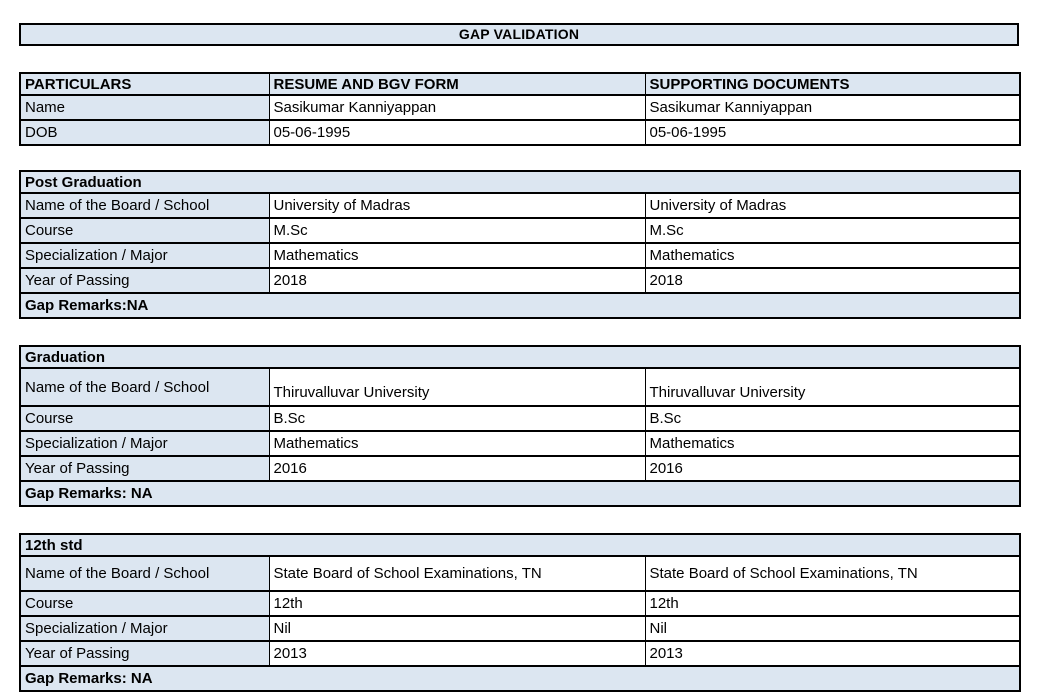 The width and height of the screenshot is (1037, 692). Describe the element at coordinates (144, 107) in the screenshot. I see `row-label-cell: Name` at that location.